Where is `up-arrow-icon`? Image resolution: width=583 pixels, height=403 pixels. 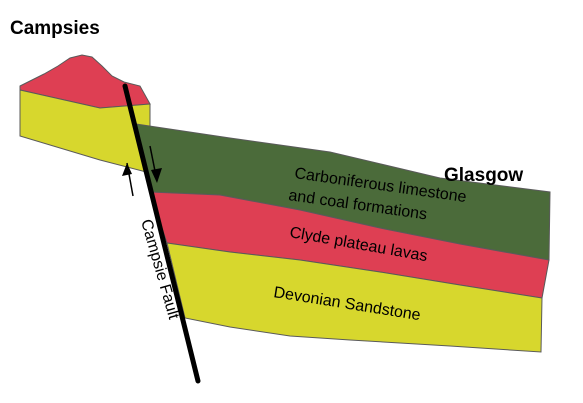
up-arrow-icon is located at coordinates (128, 179).